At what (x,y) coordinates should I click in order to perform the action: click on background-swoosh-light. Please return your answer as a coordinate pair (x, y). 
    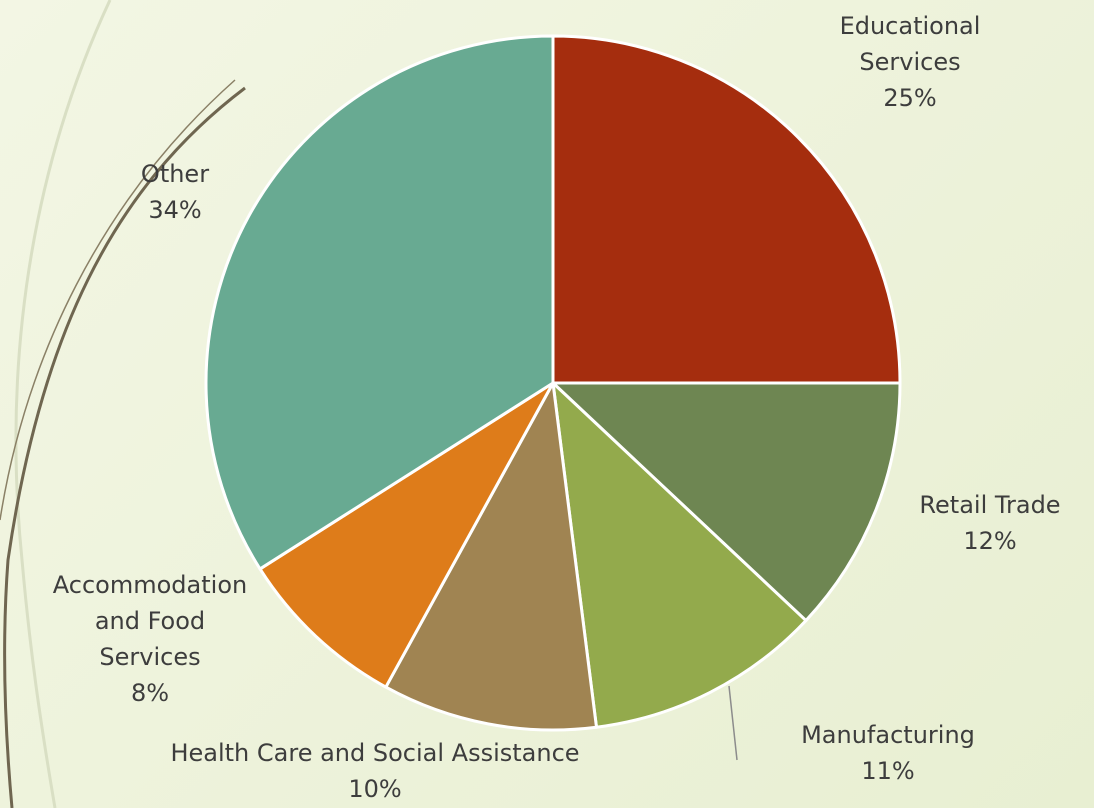
    Looking at the image, I should click on (63, 404).